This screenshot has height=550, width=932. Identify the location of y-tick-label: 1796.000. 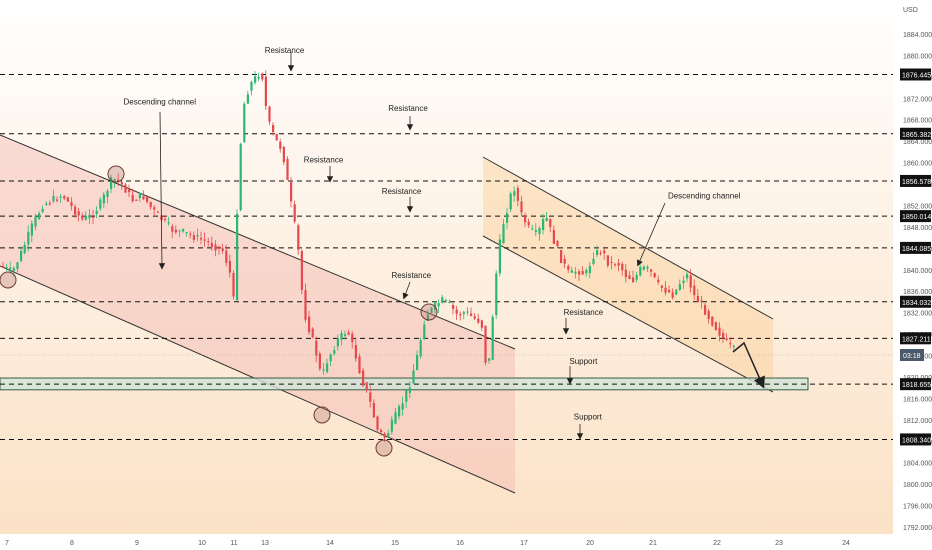
(917, 507).